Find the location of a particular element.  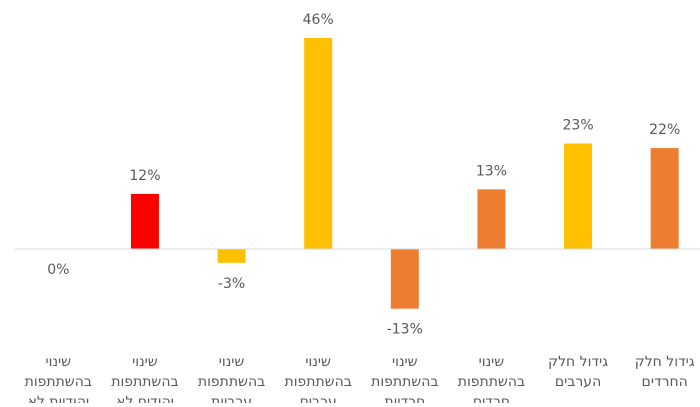

x-tick-label: חרדים is located at coordinates (491, 398).